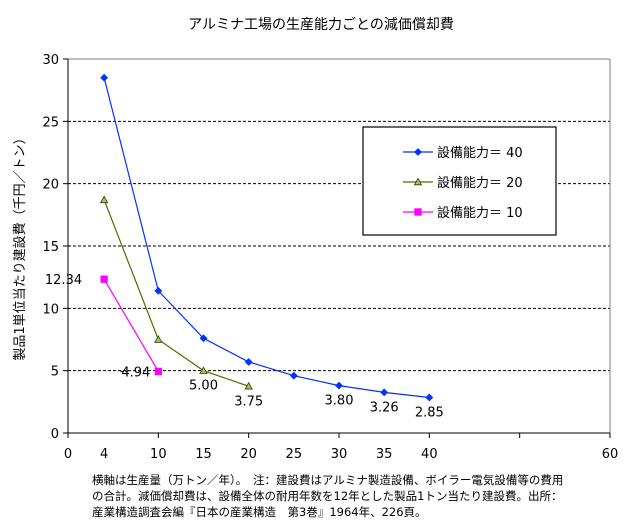 This screenshot has width=641, height=531. Describe the element at coordinates (68, 454) in the screenshot. I see `x-tick-label: 0` at that location.